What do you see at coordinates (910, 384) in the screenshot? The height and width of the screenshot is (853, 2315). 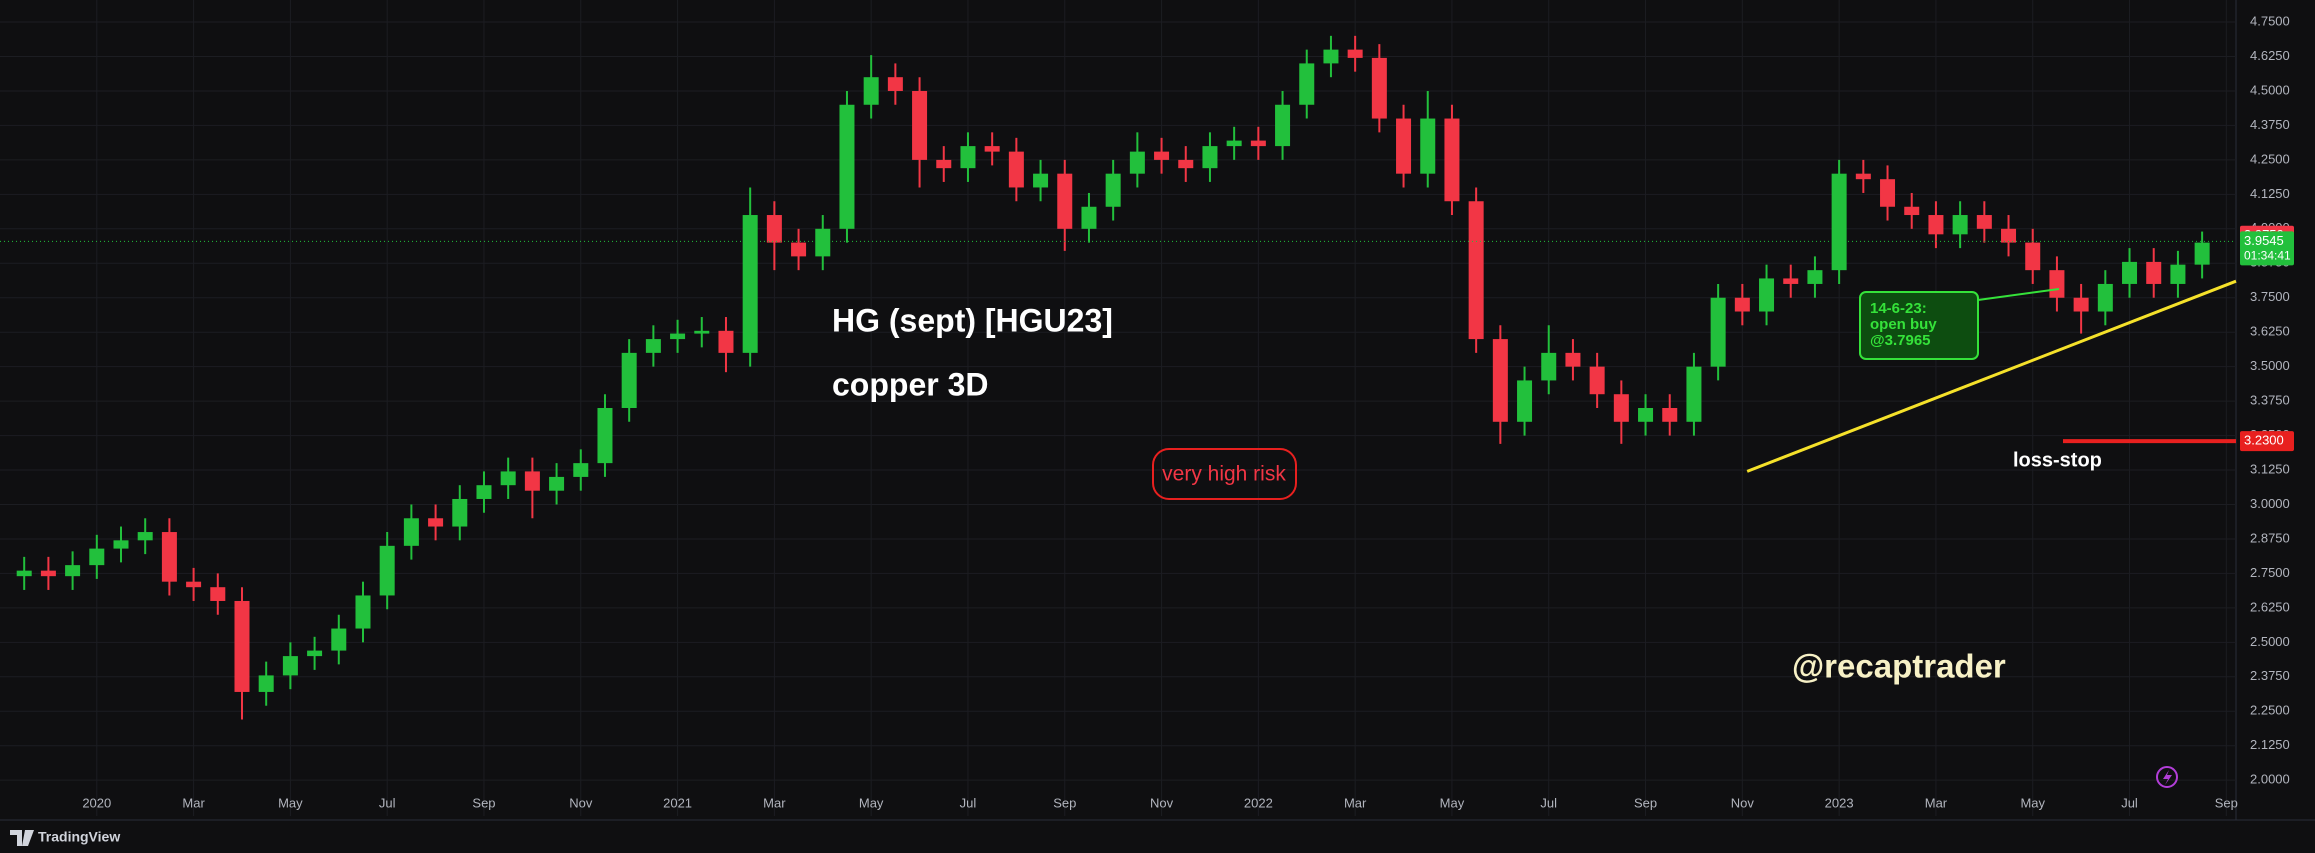 I see `chart-subtitle: copper 3D` at bounding box center [910, 384].